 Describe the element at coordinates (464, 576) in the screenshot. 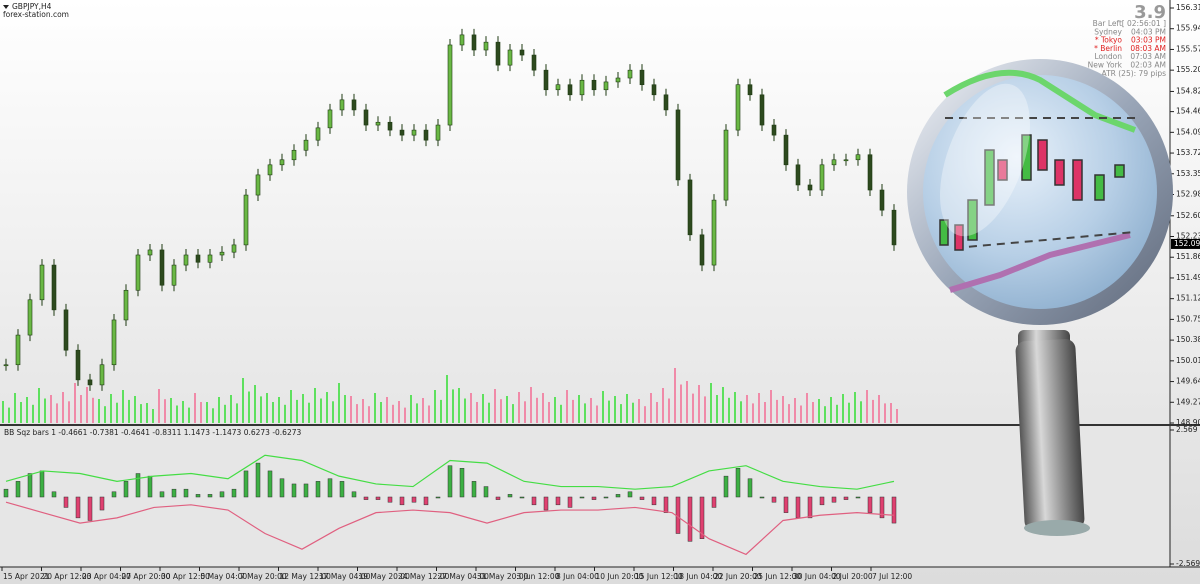

I see `x-tick-label: 27 May 04:00` at that location.